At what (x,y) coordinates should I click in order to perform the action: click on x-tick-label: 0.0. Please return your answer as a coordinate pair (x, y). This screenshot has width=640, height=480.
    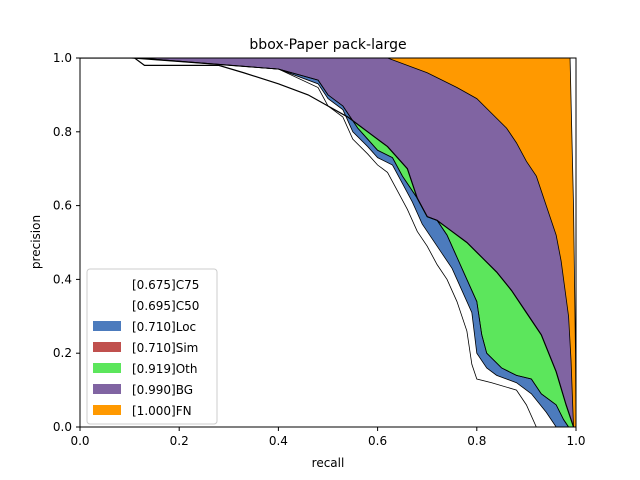
    Looking at the image, I should click on (79, 441).